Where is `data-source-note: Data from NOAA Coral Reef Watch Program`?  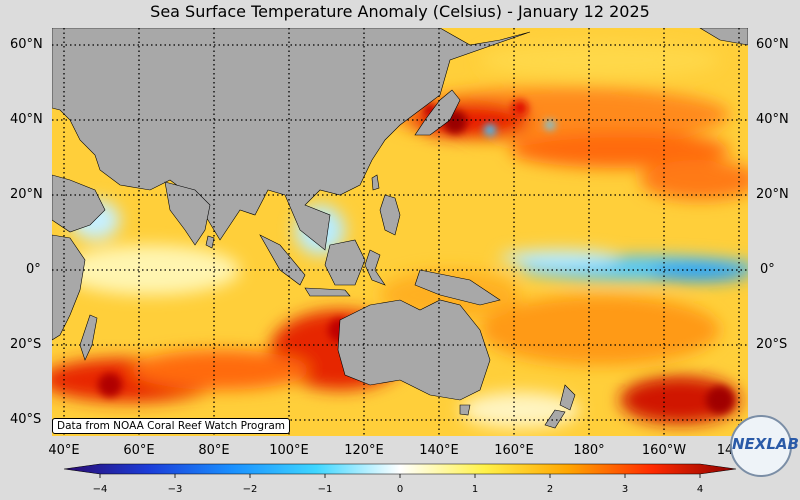
data-source-note: Data from NOAA Coral Reef Watch Program is located at coordinates (171, 426).